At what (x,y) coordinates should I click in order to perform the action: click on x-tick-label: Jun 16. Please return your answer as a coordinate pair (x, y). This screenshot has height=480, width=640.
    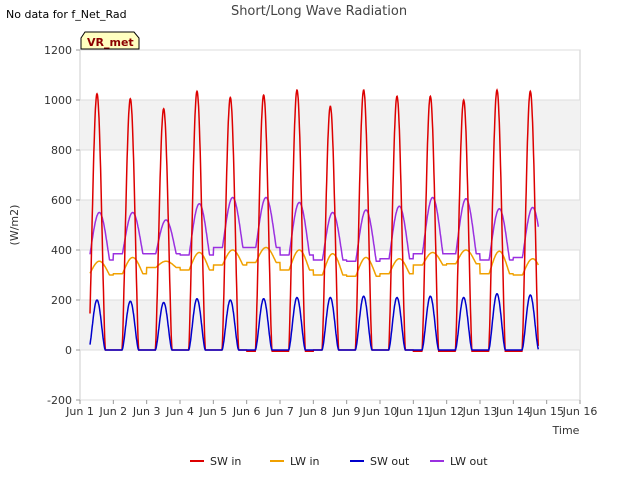
    Looking at the image, I should click on (580, 411).